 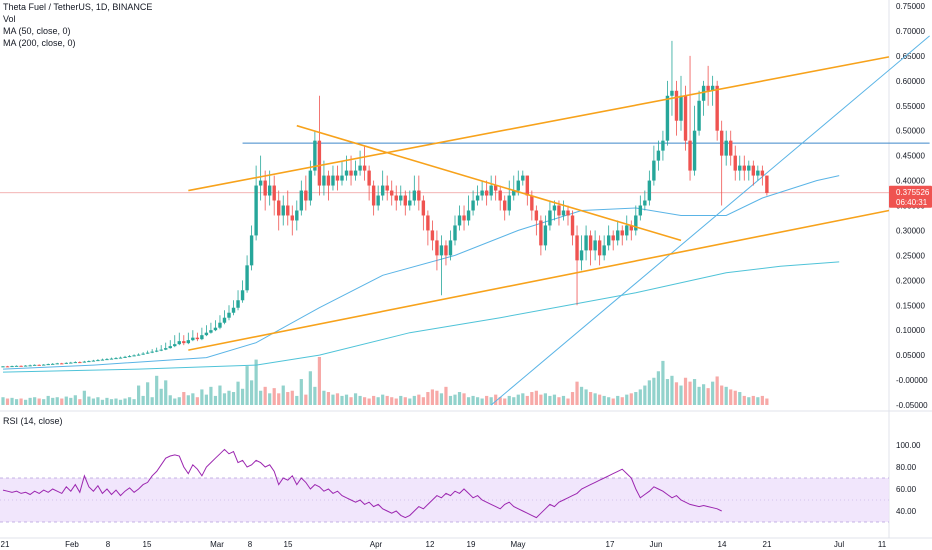 I want to click on price-badge-countdown: 06:40:31, so click(x=912, y=202).